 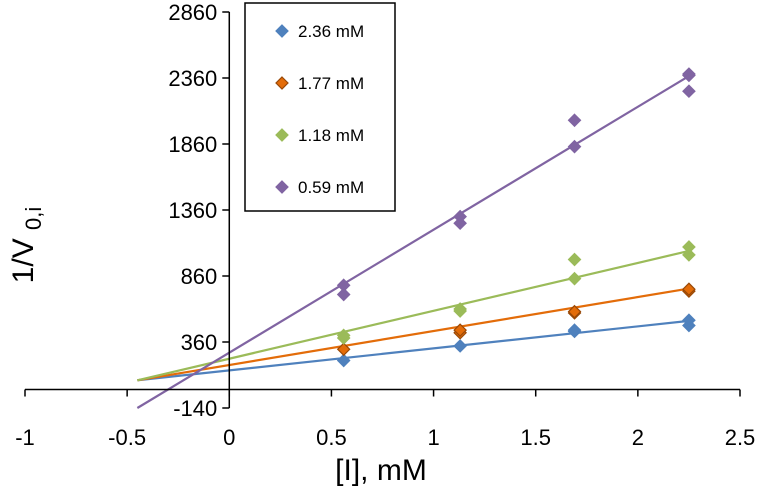 What do you see at coordinates (331, 31) in the screenshot?
I see `legend-label-2-36-mm: 2.36 mM` at bounding box center [331, 31].